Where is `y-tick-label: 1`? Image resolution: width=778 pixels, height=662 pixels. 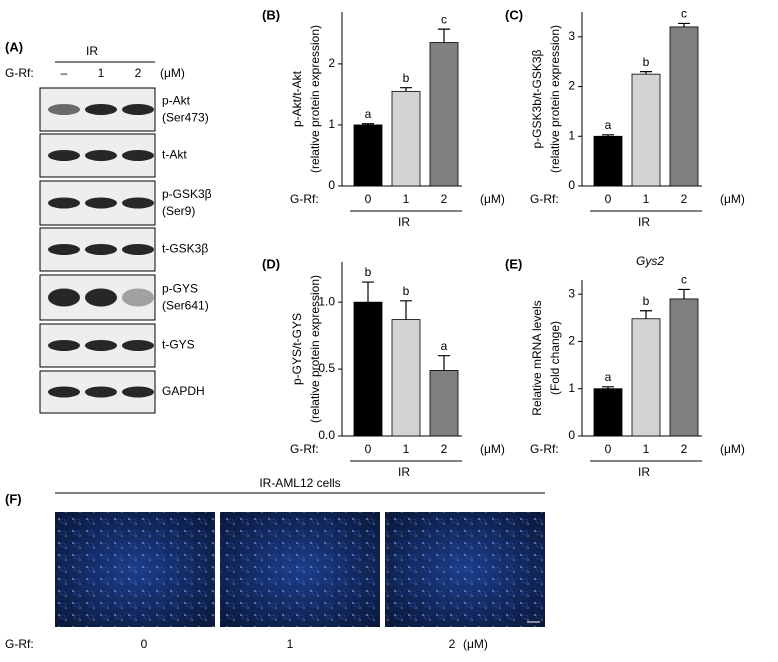 y-tick-label: 1 is located at coordinates (571, 388).